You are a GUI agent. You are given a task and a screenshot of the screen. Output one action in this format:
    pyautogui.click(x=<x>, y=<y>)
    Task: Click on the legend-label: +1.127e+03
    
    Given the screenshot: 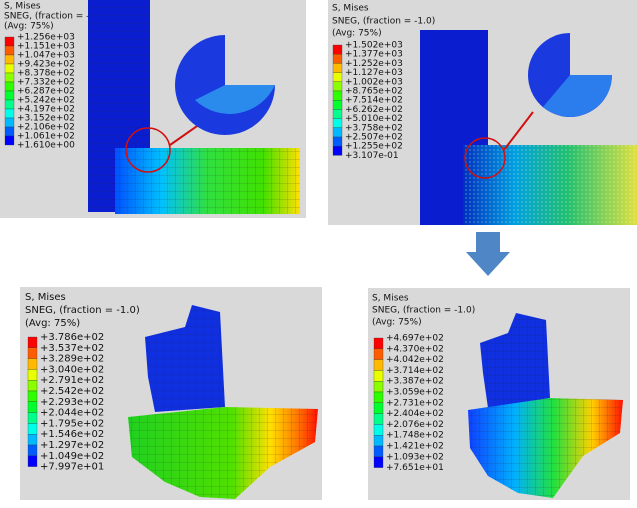 What is the action you would take?
    pyautogui.click(x=374, y=73)
    